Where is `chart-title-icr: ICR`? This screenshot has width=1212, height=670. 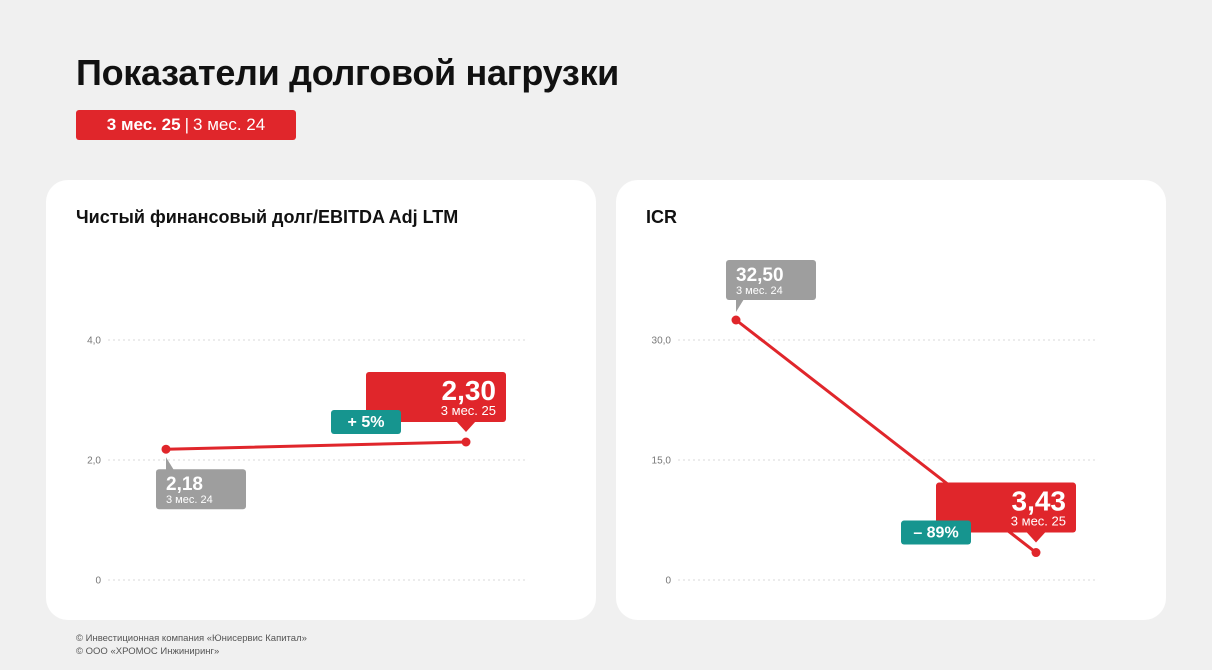
chart-title-icr: ICR is located at coordinates (661, 217).